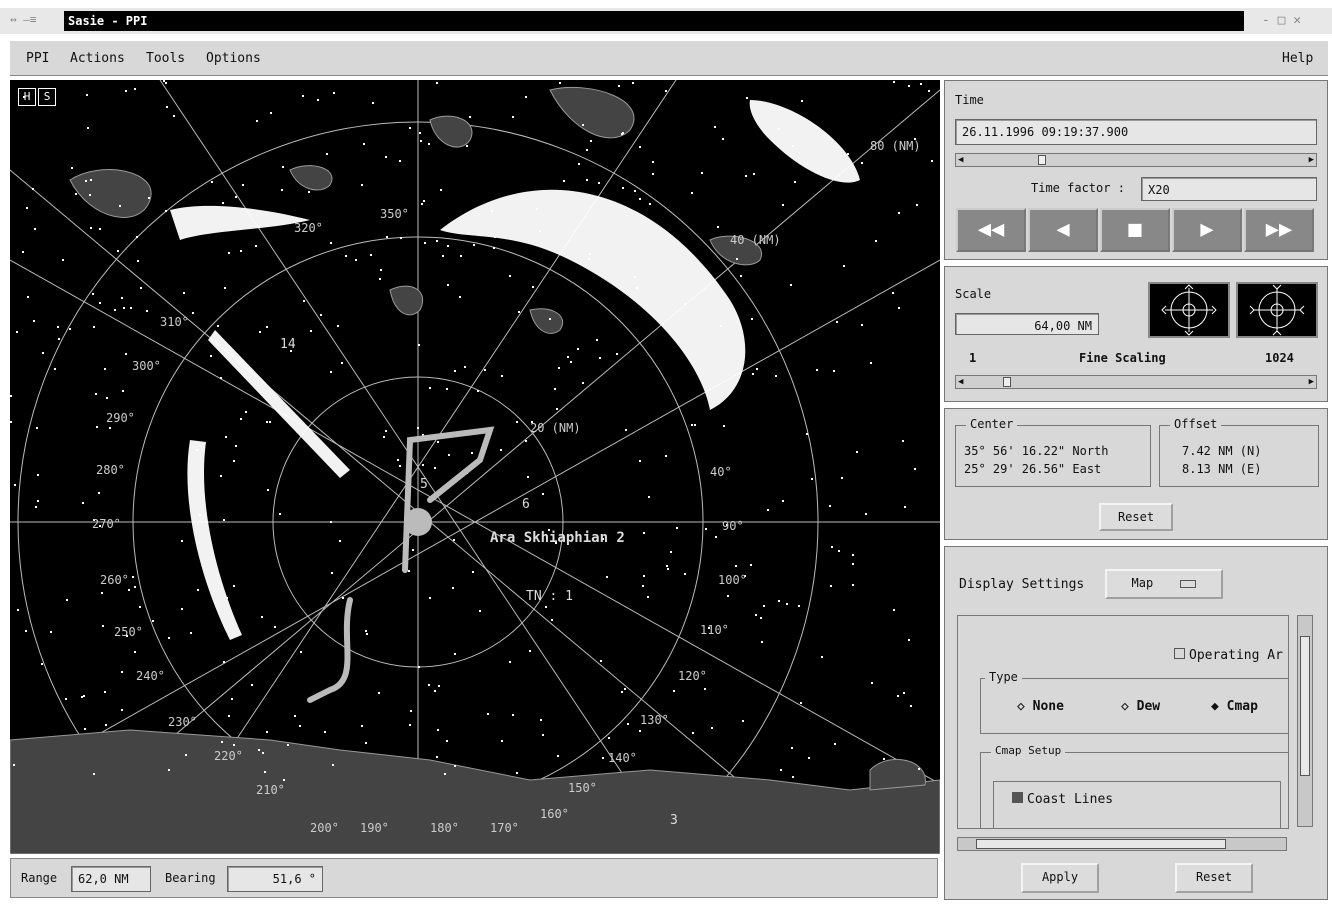  What do you see at coordinates (1164, 584) in the screenshot?
I see `display-mode-select: Map` at bounding box center [1164, 584].